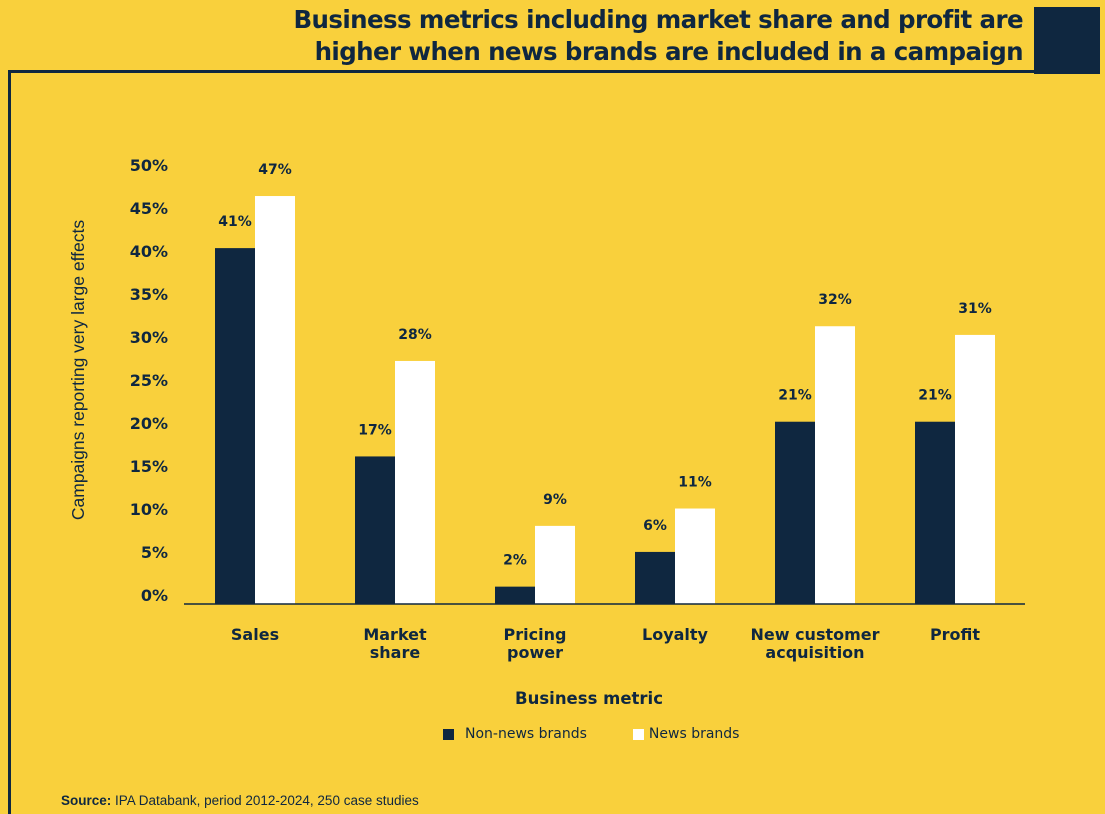  What do you see at coordinates (535, 634) in the screenshot?
I see `category-label: Pricing` at bounding box center [535, 634].